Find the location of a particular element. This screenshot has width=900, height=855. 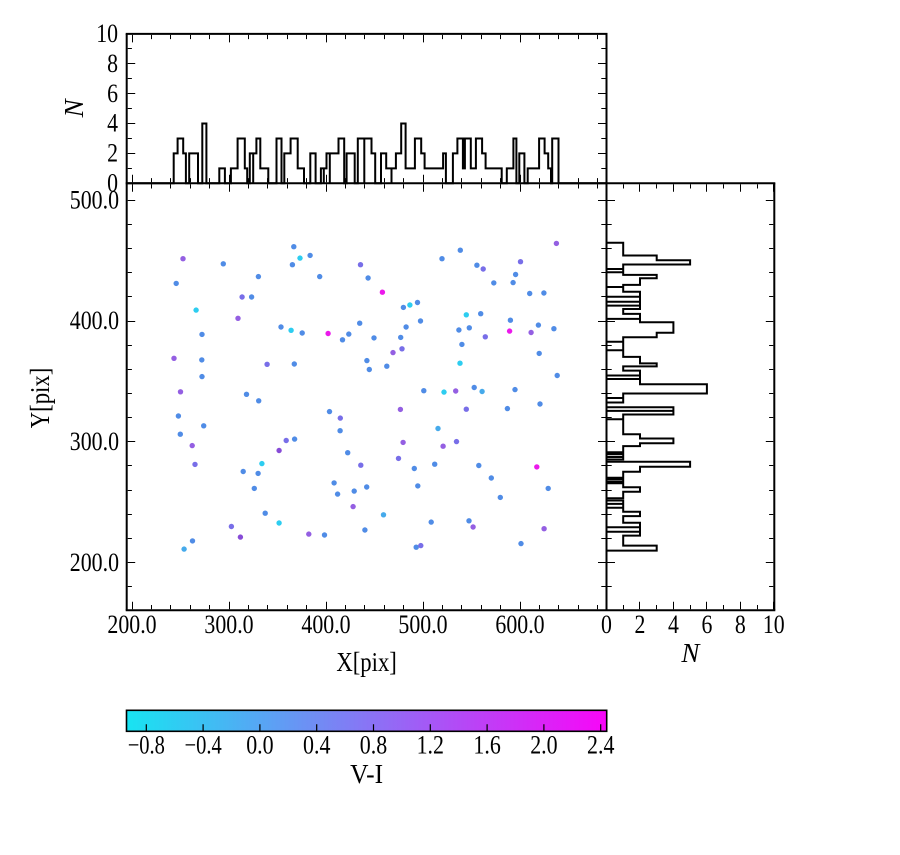

svg-text: 1.2 is located at coordinates (430, 745).